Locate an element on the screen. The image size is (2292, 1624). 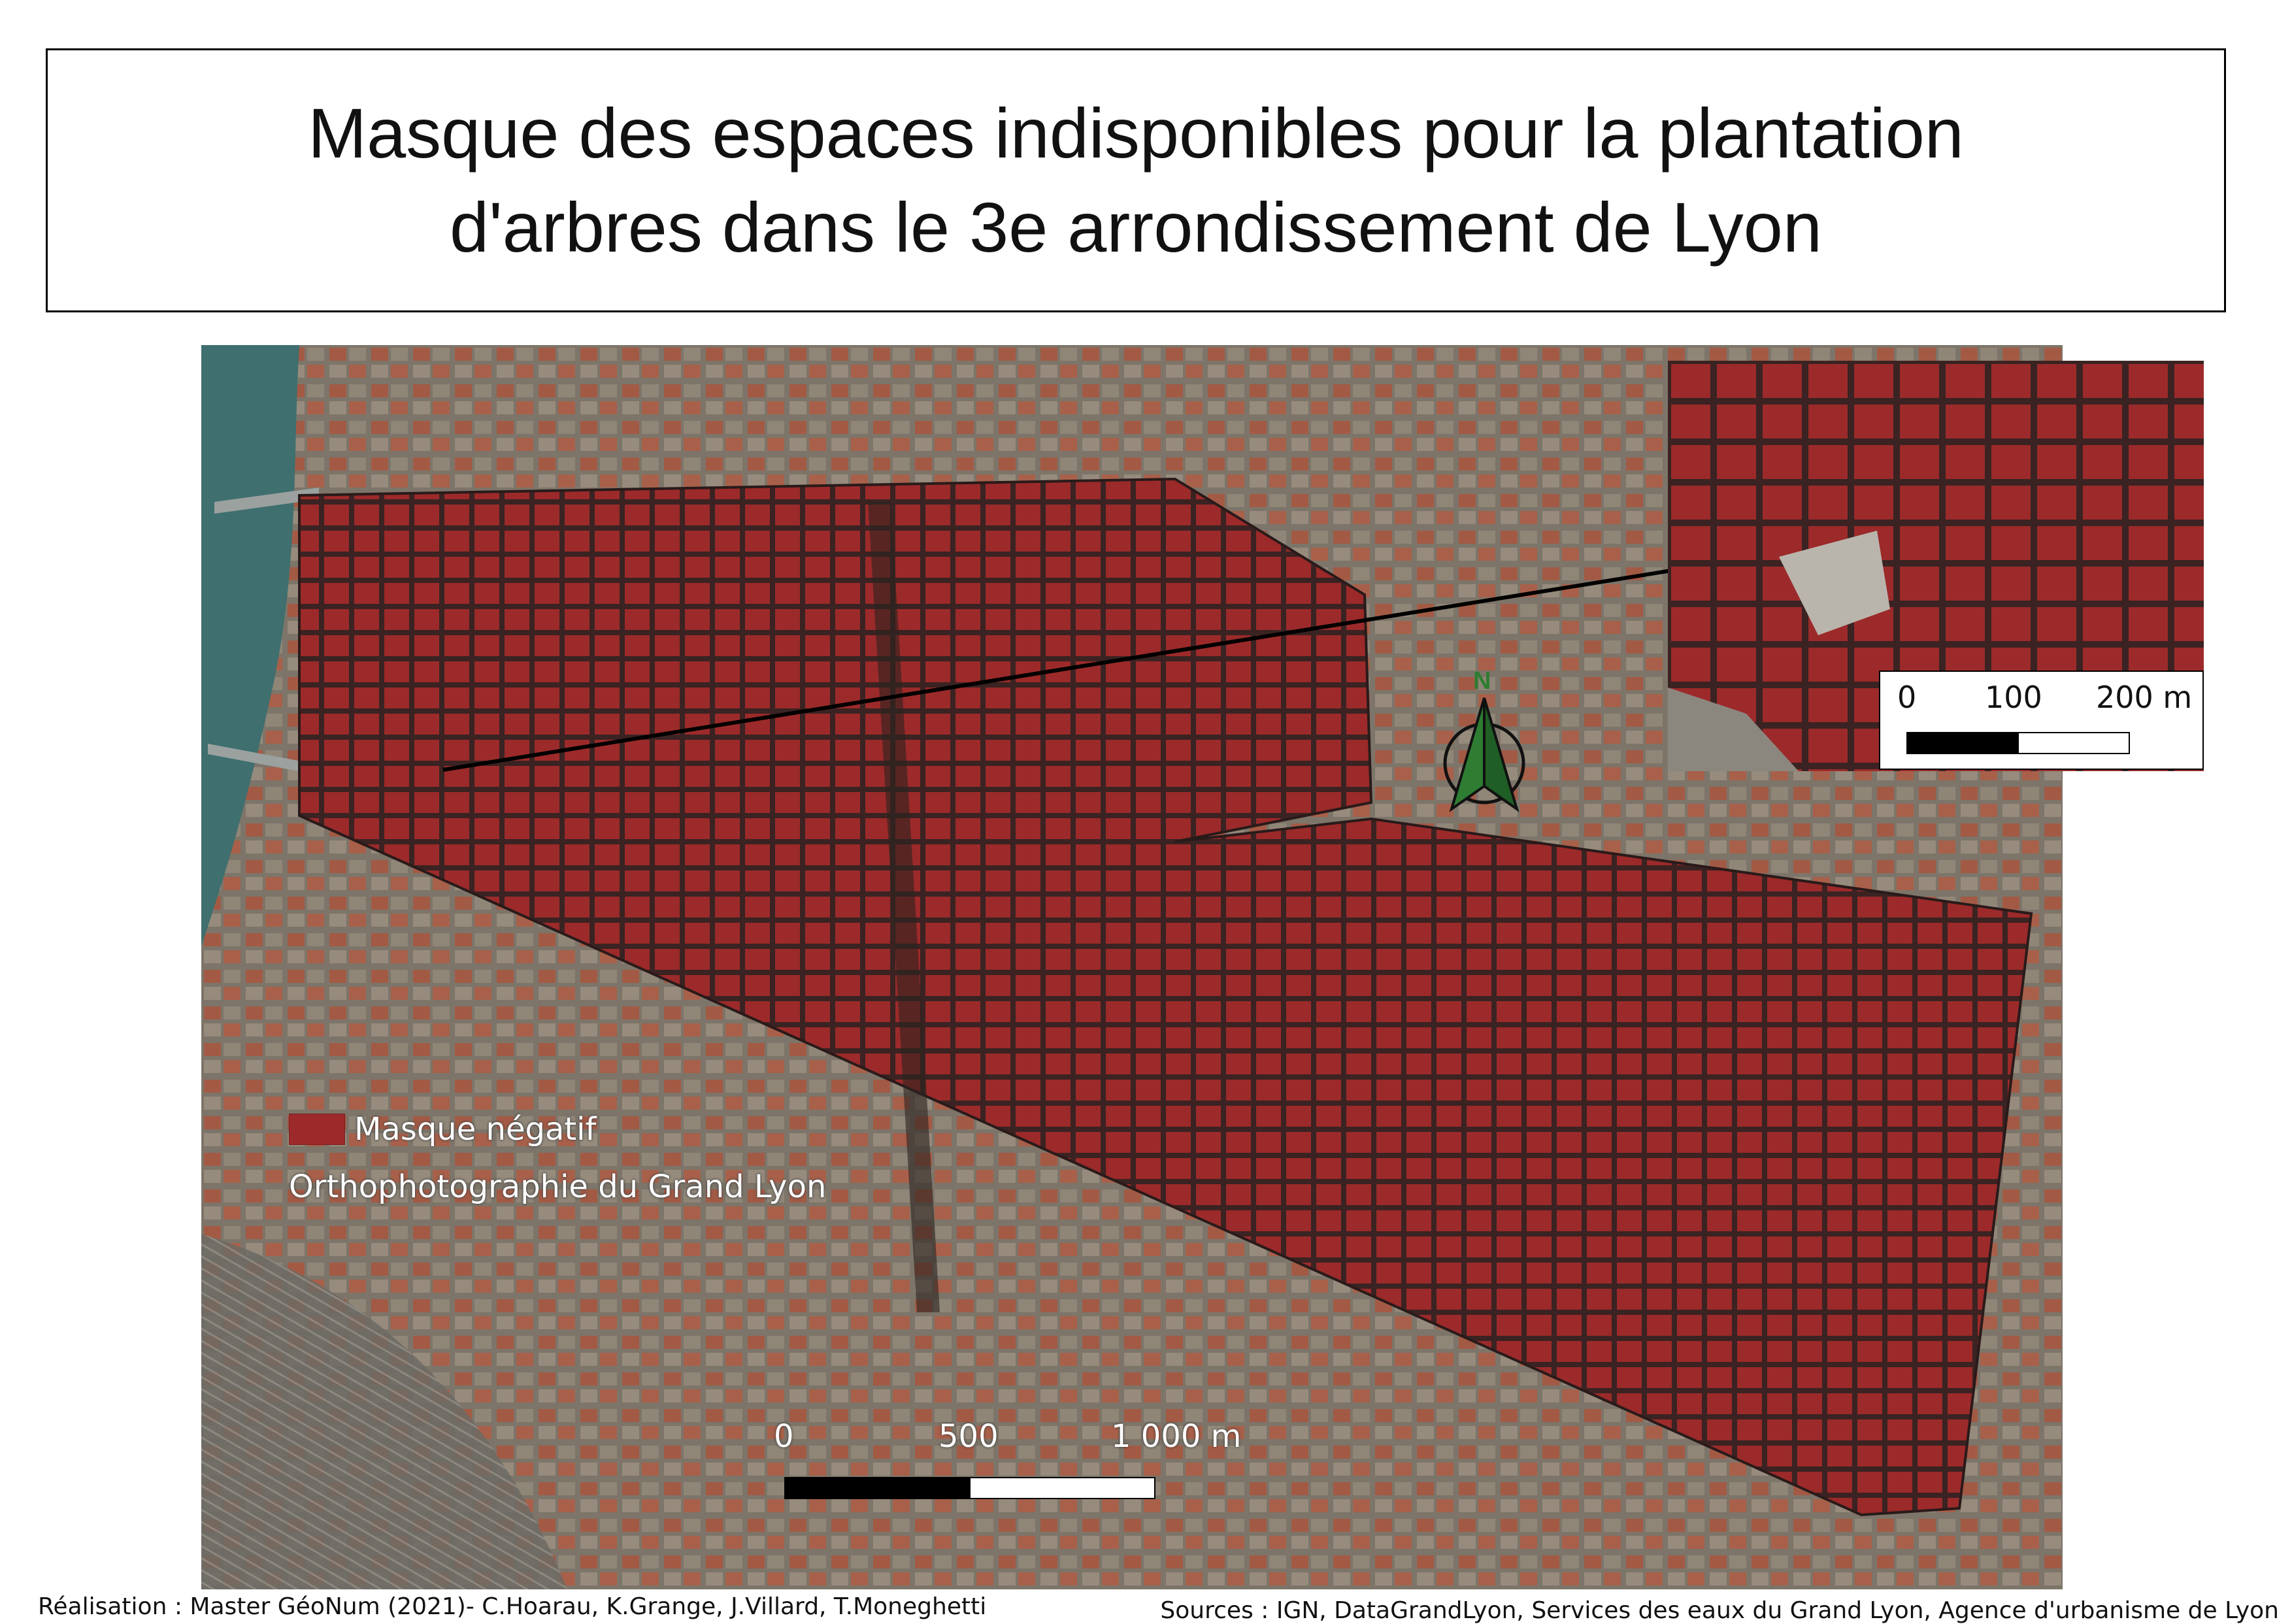
legend-label: Orthophotographie du Grand Lyon is located at coordinates (558, 1186).